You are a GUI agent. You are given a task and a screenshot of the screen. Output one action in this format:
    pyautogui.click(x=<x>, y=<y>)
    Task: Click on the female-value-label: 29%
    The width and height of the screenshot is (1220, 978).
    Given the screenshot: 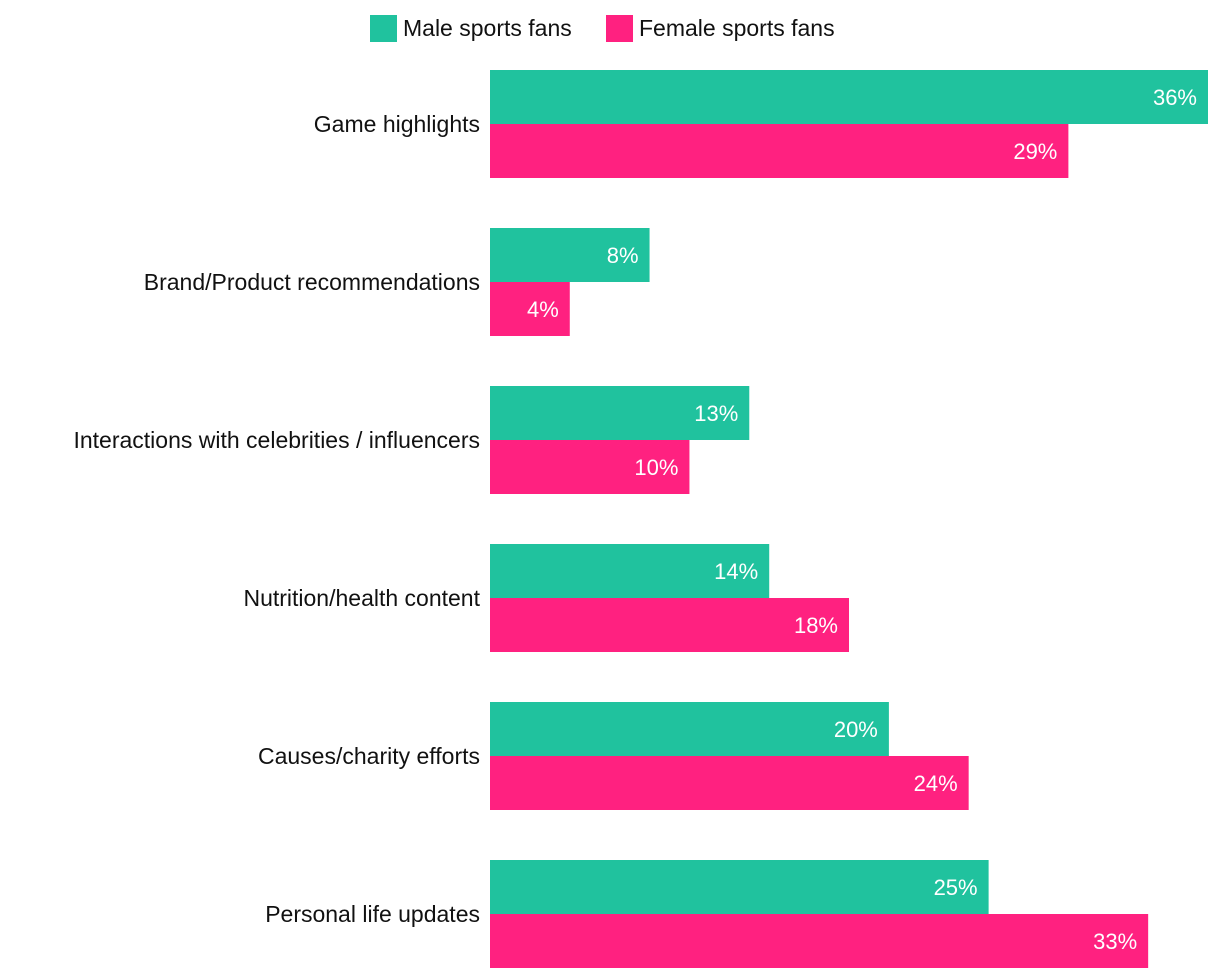 What is the action you would take?
    pyautogui.click(x=1035, y=151)
    